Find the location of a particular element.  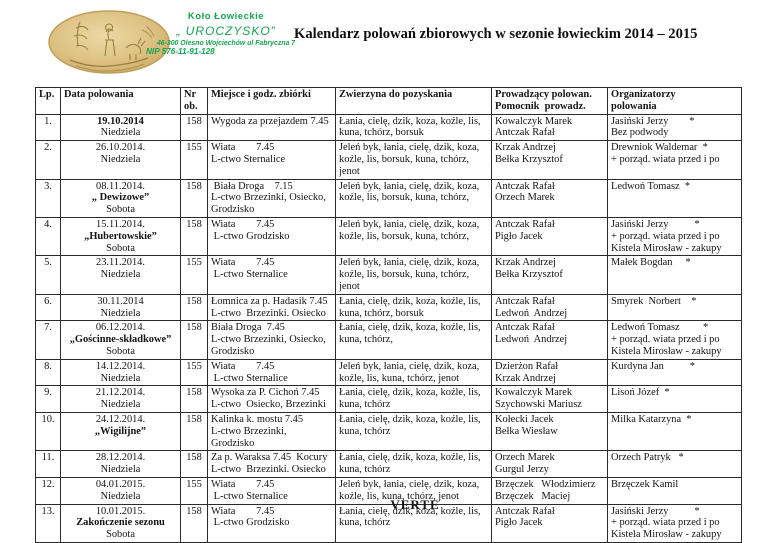

club-name: Koło Łowieckie is located at coordinates (226, 16).